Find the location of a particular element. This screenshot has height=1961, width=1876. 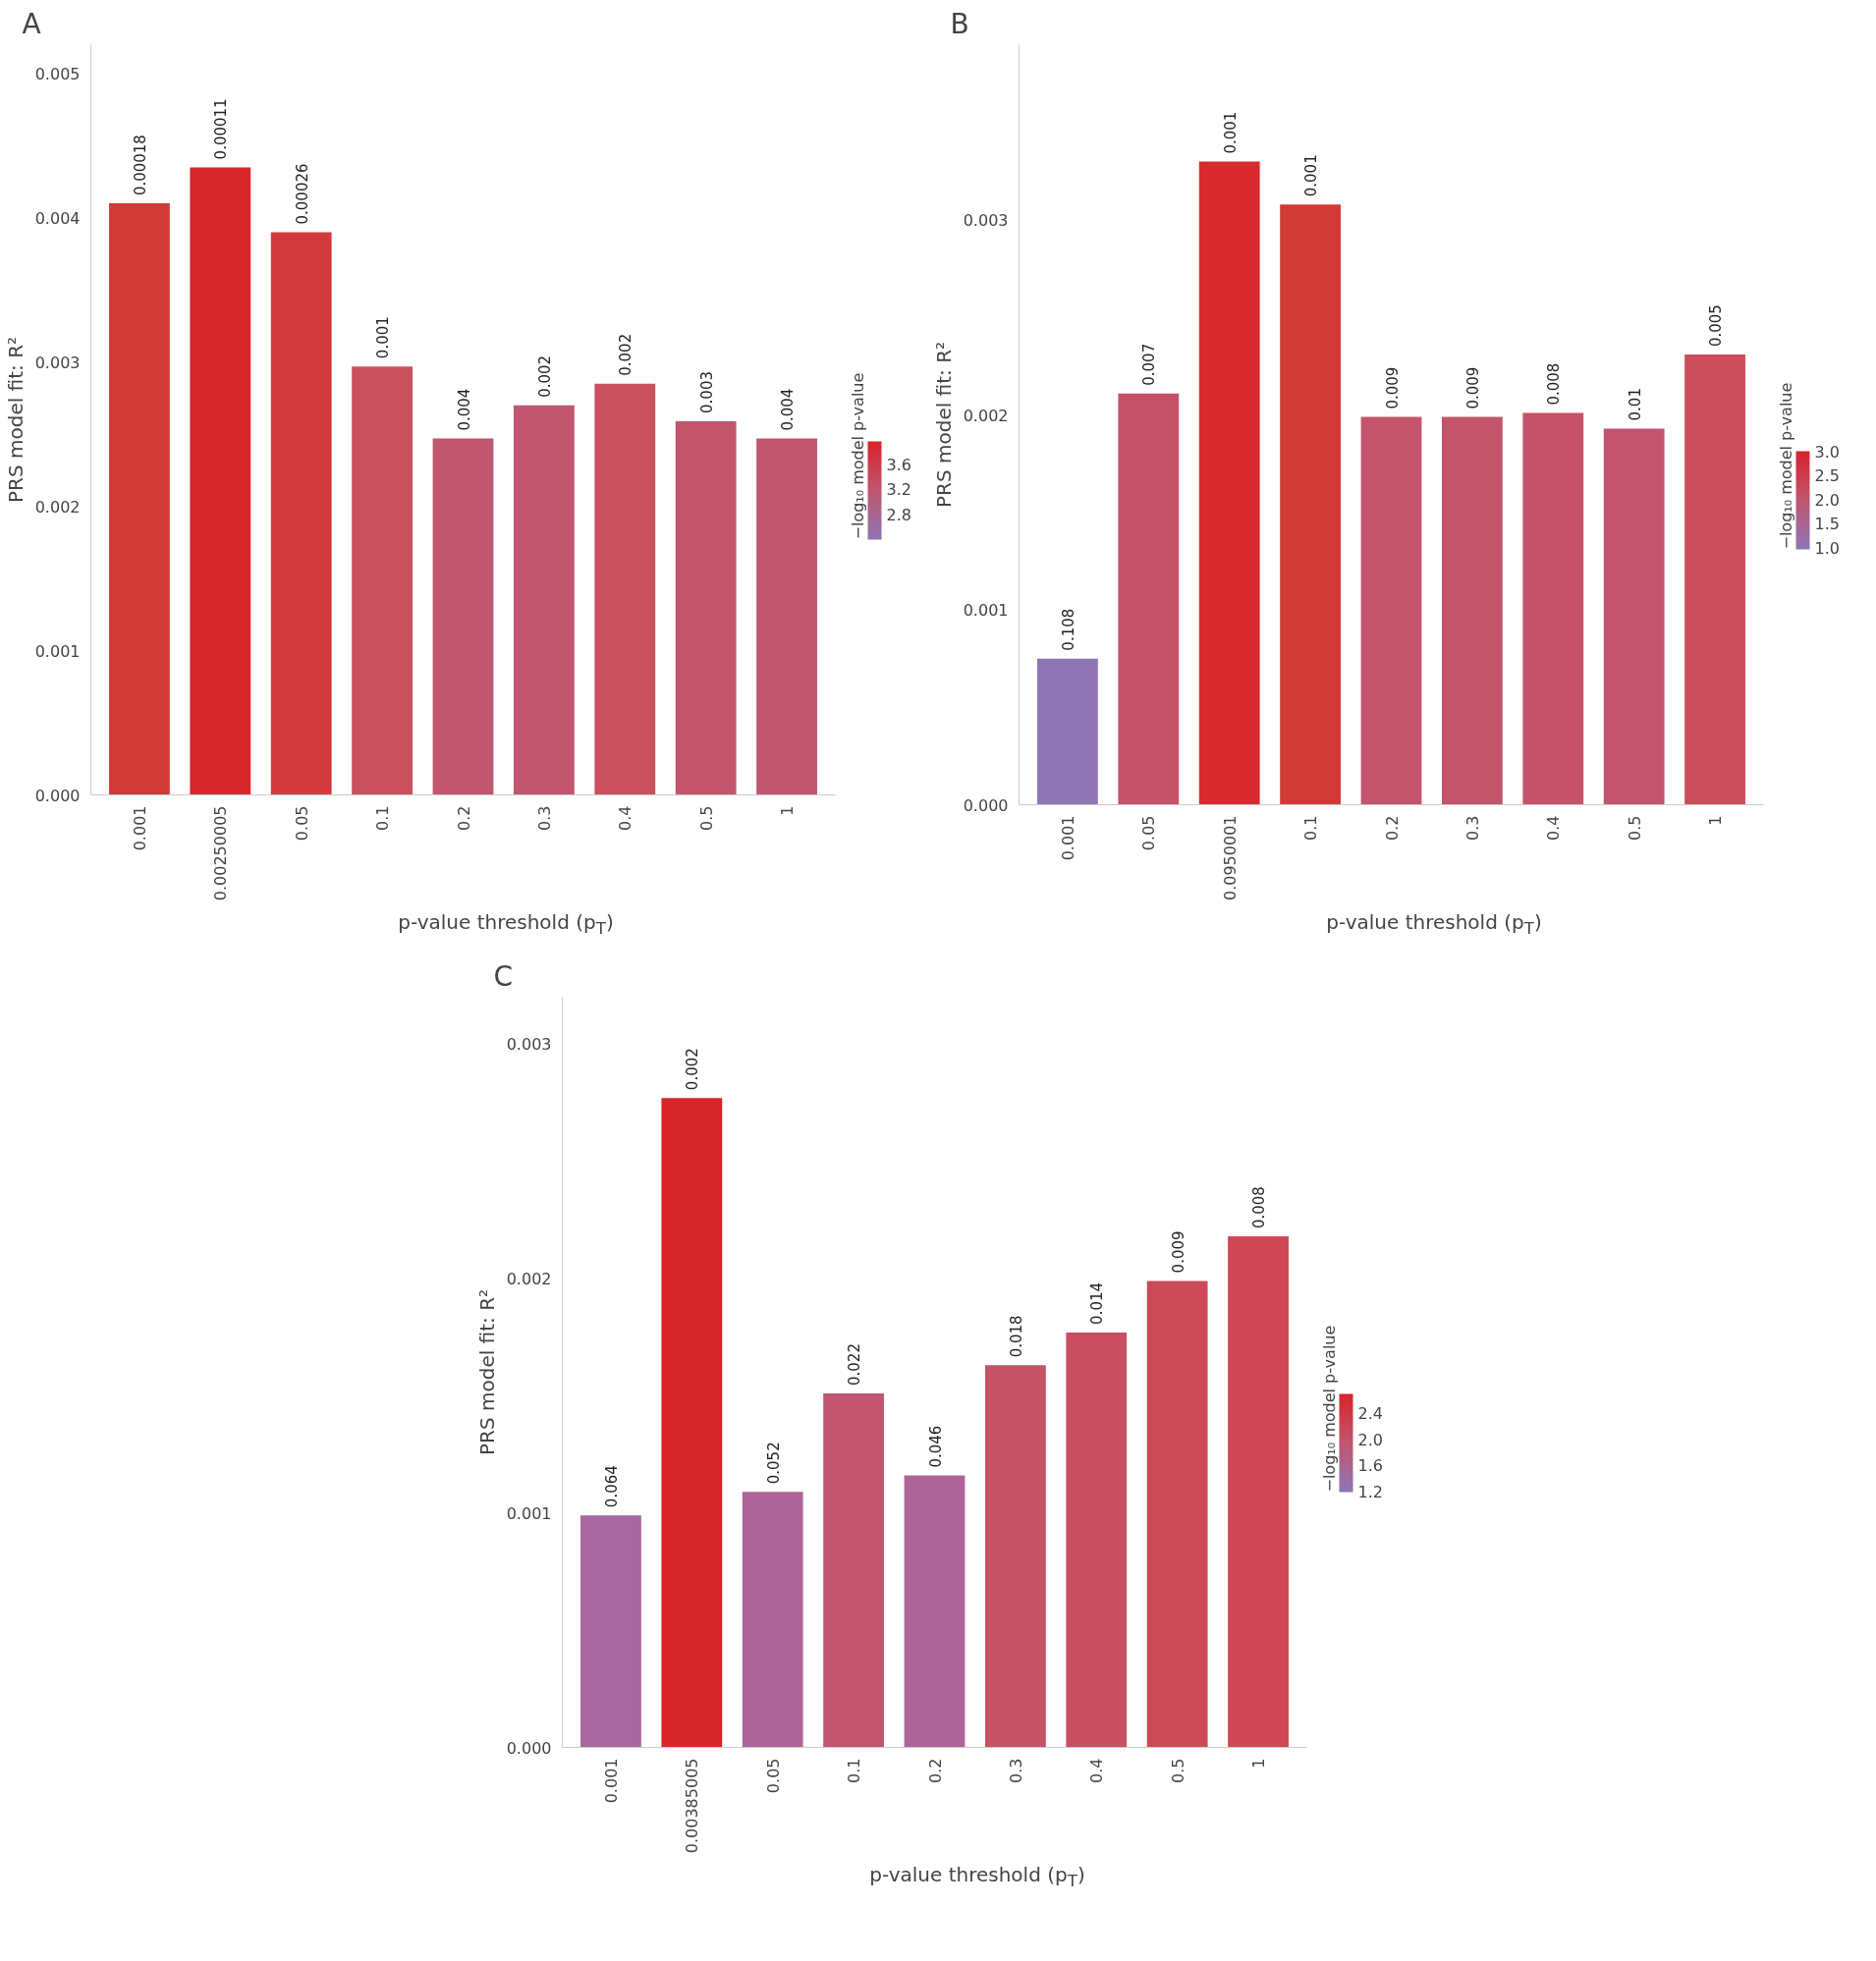

x-tick-label: 0.00250005 is located at coordinates (221, 853).